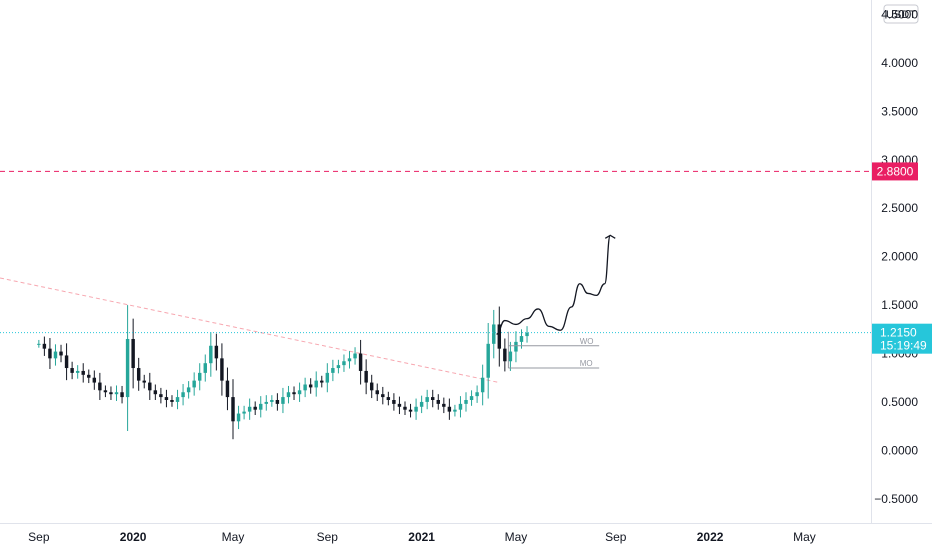 Image resolution: width=932 pixels, height=550 pixels. What do you see at coordinates (903, 346) in the screenshot?
I see `countdown-label: 15:19:49` at bounding box center [903, 346].